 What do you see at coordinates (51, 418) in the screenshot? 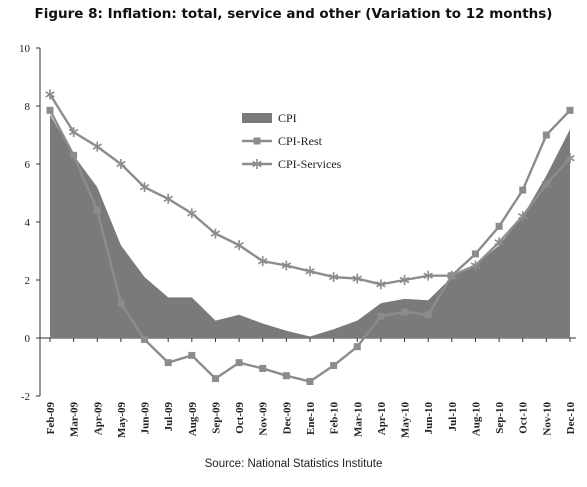
I see `x-tick-label: Feb-09` at bounding box center [51, 418].